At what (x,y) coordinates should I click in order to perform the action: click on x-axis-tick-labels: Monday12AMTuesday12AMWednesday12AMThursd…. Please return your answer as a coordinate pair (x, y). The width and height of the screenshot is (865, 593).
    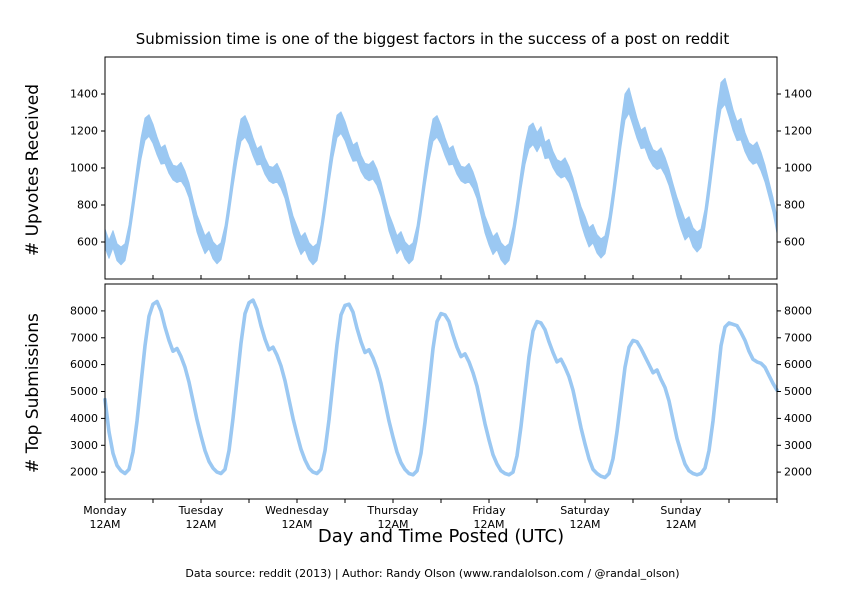
    Looking at the image, I should click on (392, 517).